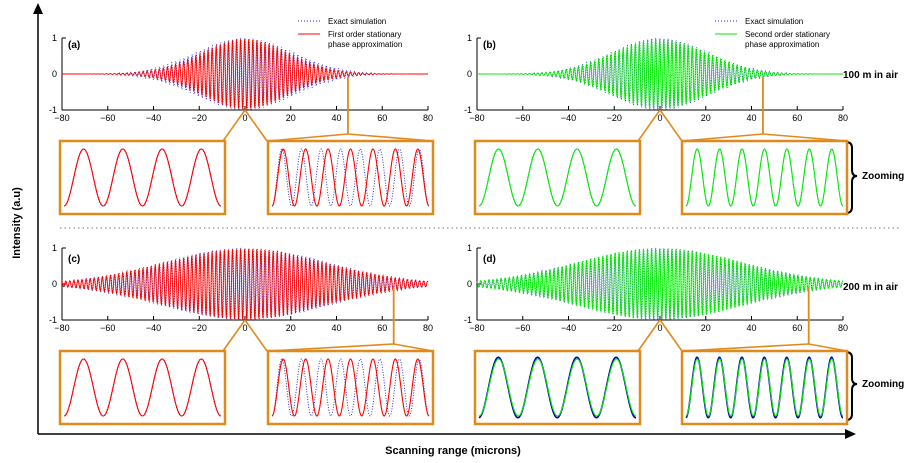 The width and height of the screenshot is (918, 463). What do you see at coordinates (774, 21) in the screenshot?
I see `legend-b-exact-label: Exact simulation` at bounding box center [774, 21].